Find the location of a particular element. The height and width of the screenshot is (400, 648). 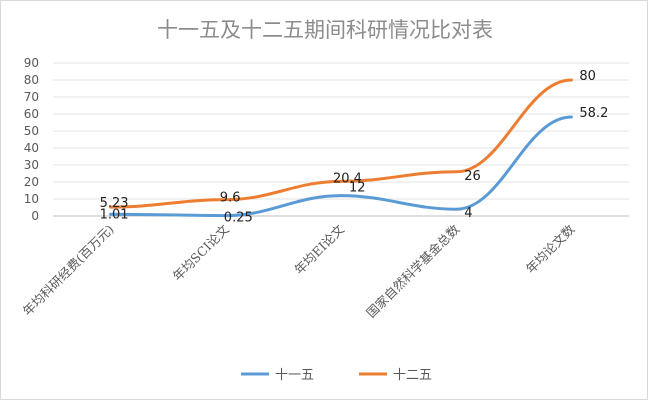

data-label: 20.4 is located at coordinates (347, 178).